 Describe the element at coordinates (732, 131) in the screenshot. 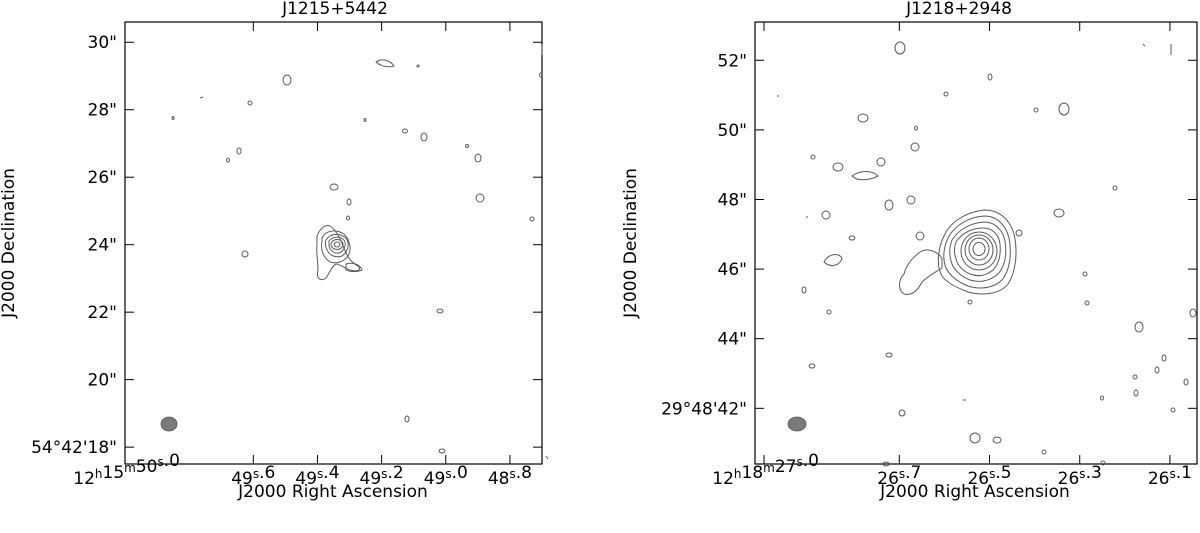

I see `y-tick-label: 50"` at that location.